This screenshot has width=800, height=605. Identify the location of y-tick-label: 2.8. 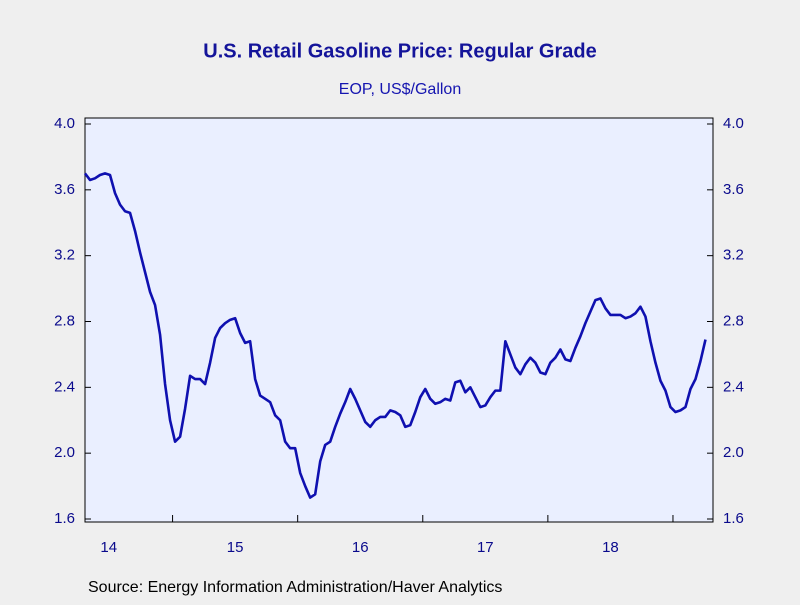
(64, 320).